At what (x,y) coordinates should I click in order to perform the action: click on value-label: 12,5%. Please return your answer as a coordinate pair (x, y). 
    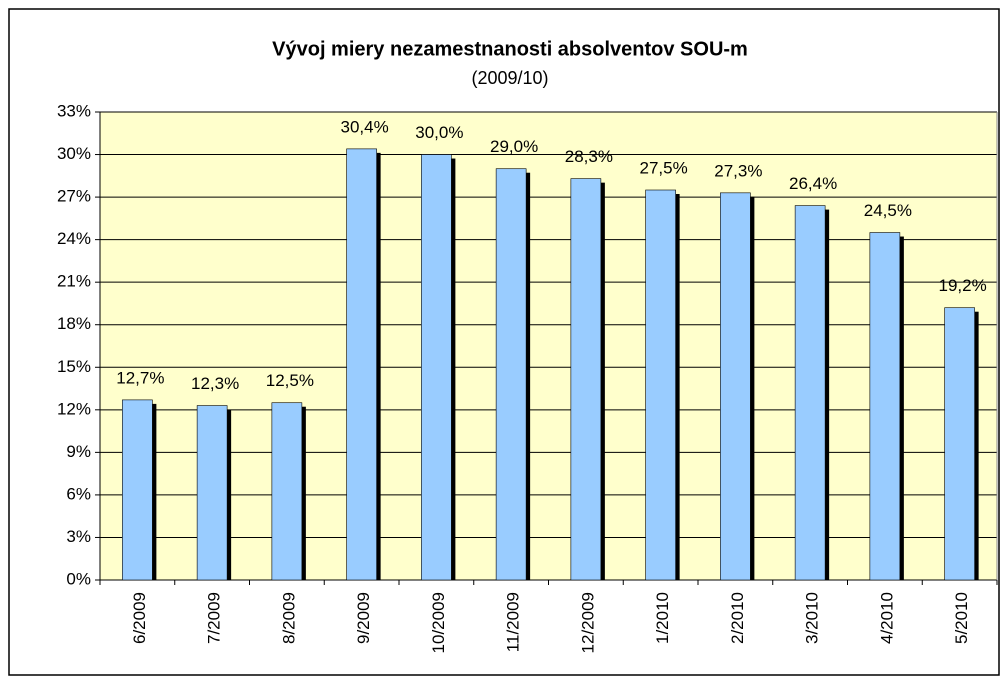
    Looking at the image, I should click on (290, 380).